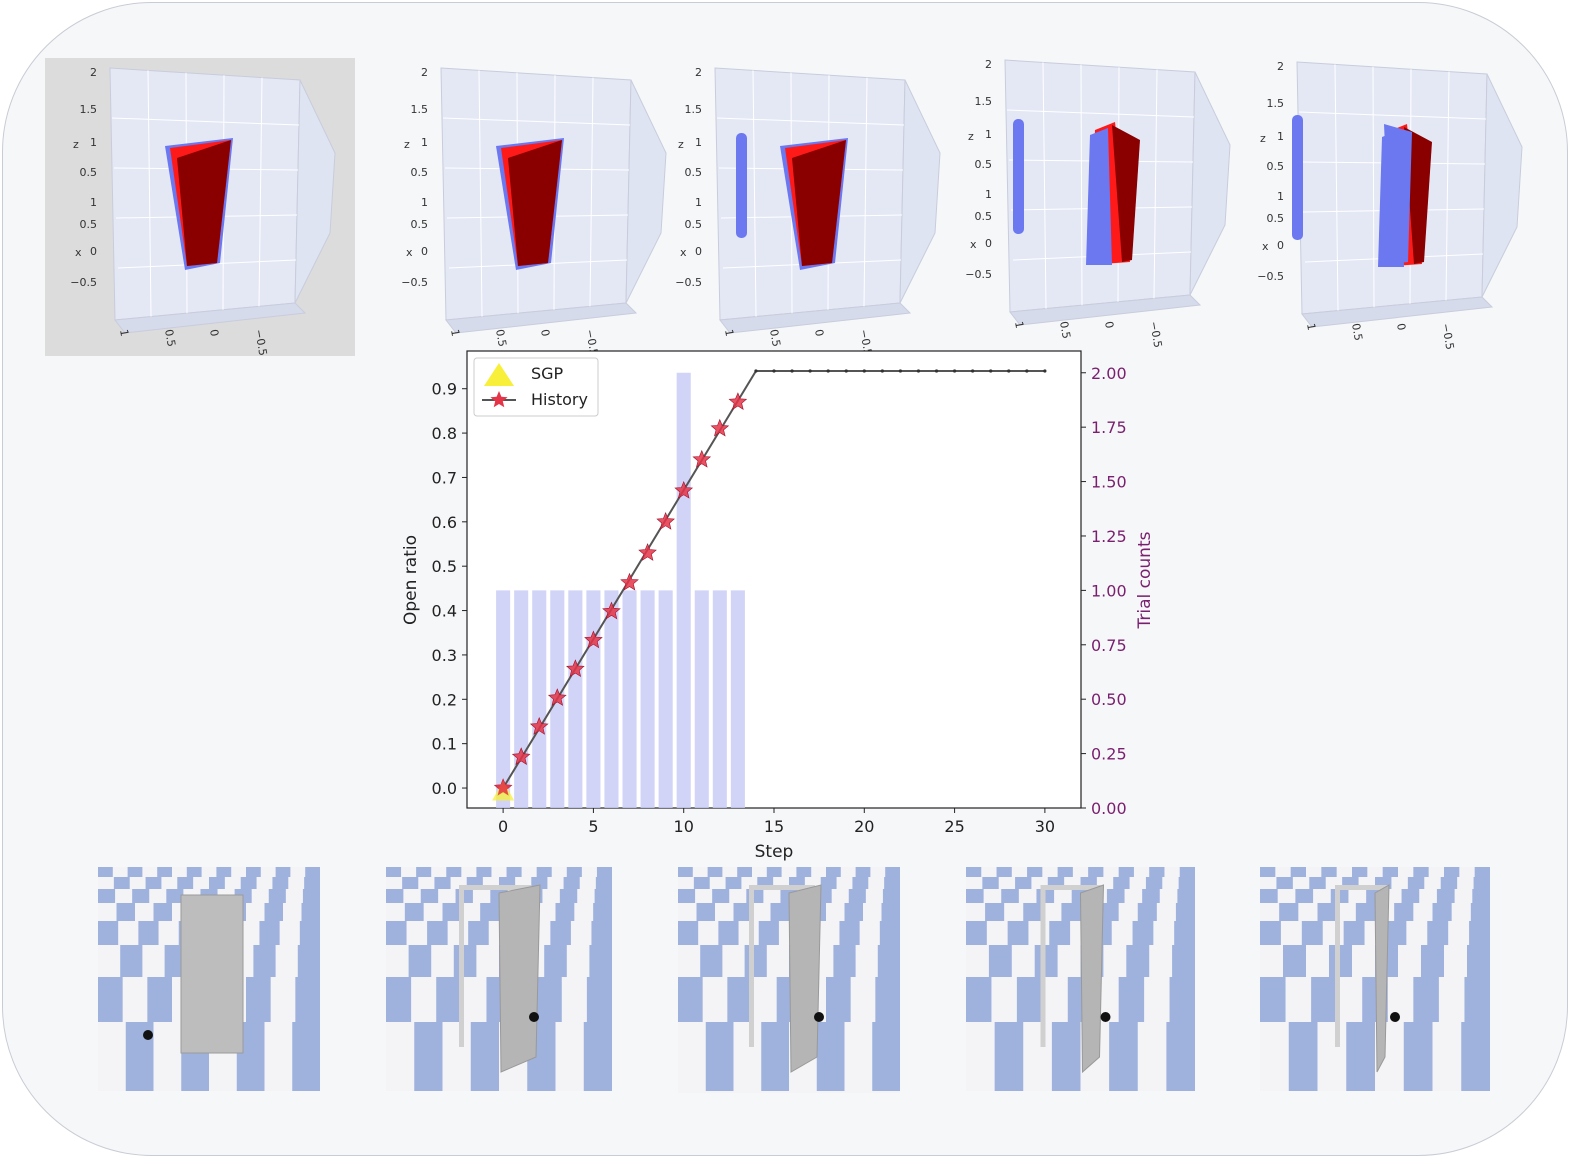  What do you see at coordinates (593, 826) in the screenshot?
I see `x-tick-label: 5` at bounding box center [593, 826].